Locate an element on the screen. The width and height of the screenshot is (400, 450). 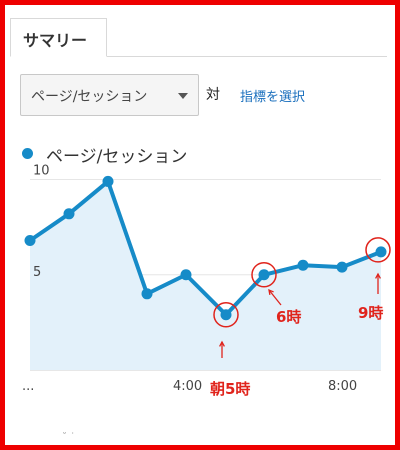
x-tick-label: 8:00 is located at coordinates (342, 386).